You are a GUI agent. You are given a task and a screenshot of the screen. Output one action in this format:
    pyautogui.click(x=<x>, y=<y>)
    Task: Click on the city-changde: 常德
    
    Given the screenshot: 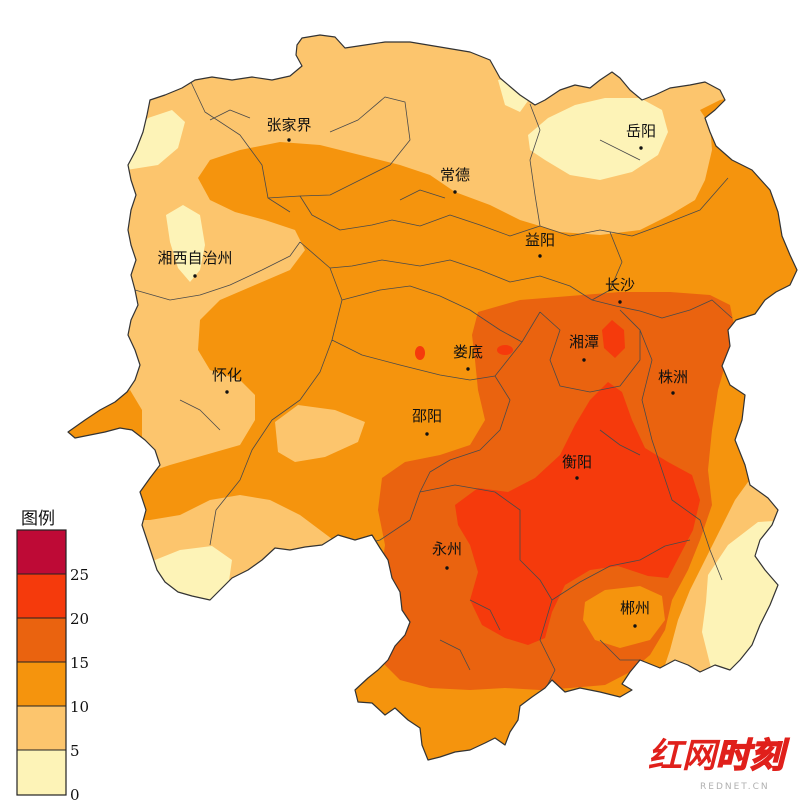 What is the action you would take?
    pyautogui.click(x=455, y=180)
    